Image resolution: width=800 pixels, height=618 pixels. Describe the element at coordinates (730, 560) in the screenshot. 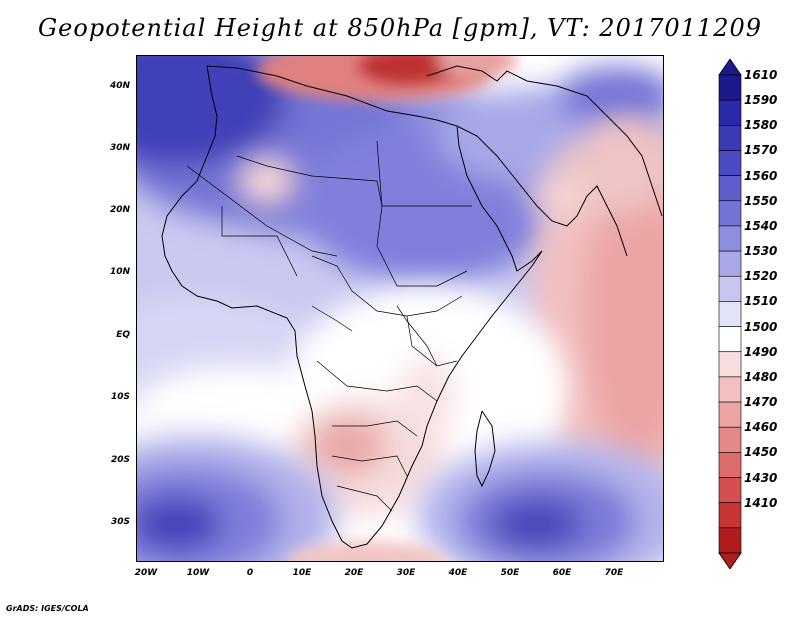

I see `colorbar-bottom-arrow` at that location.